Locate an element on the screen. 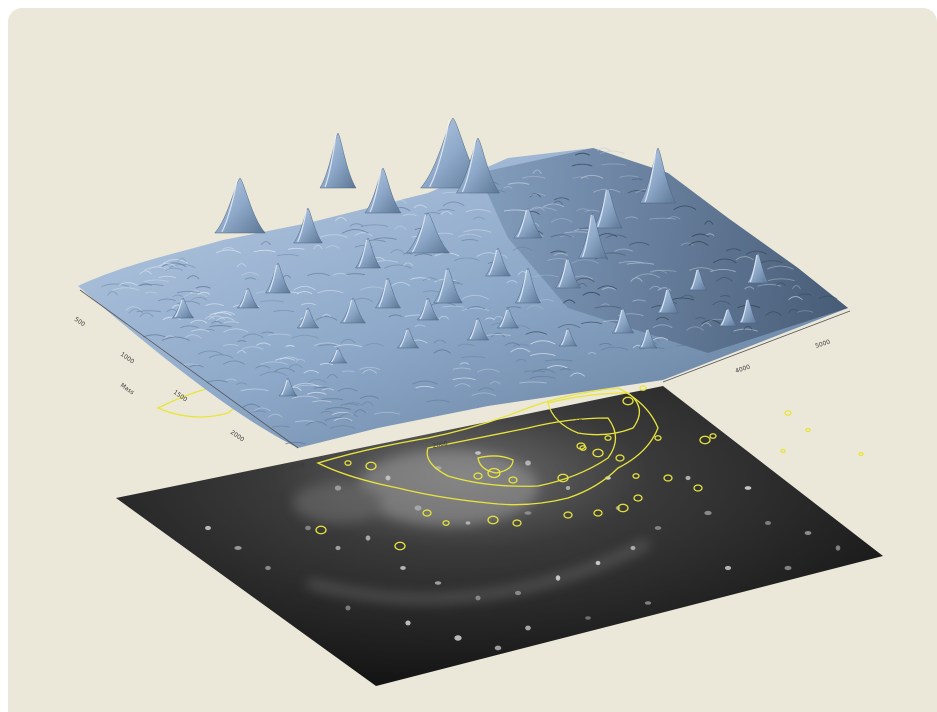 This screenshot has width=937, height=712. right-axis-line is located at coordinates (756, 346).